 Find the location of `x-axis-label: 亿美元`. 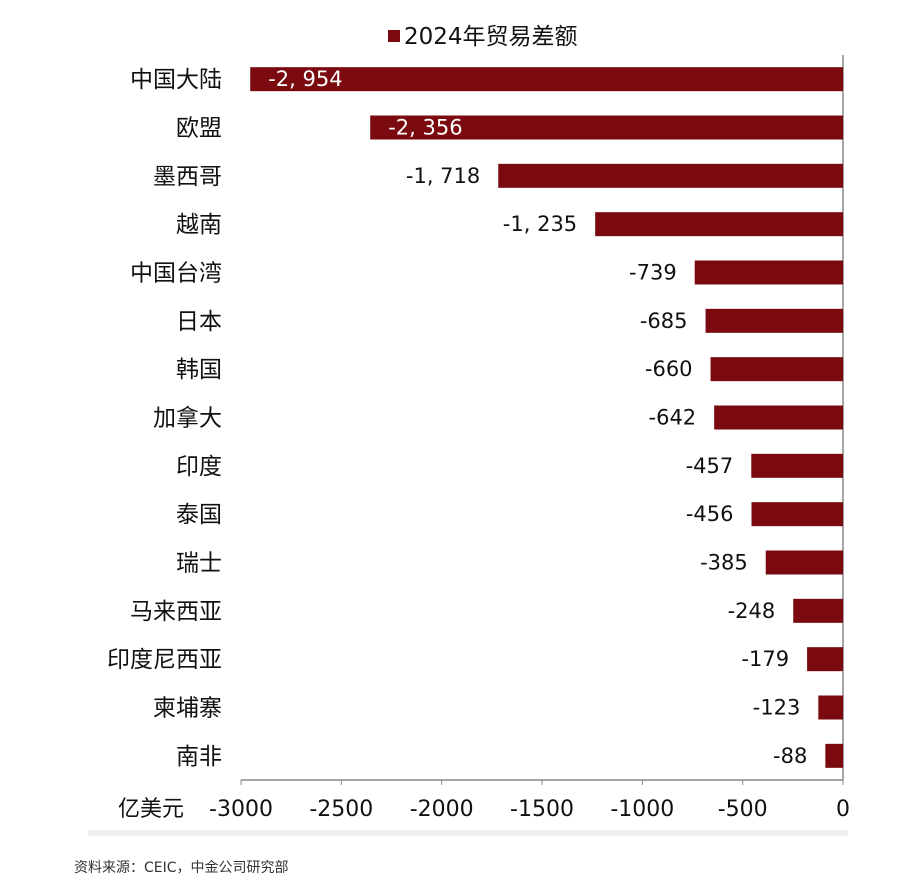

x-axis-label: 亿美元 is located at coordinates (151, 809).